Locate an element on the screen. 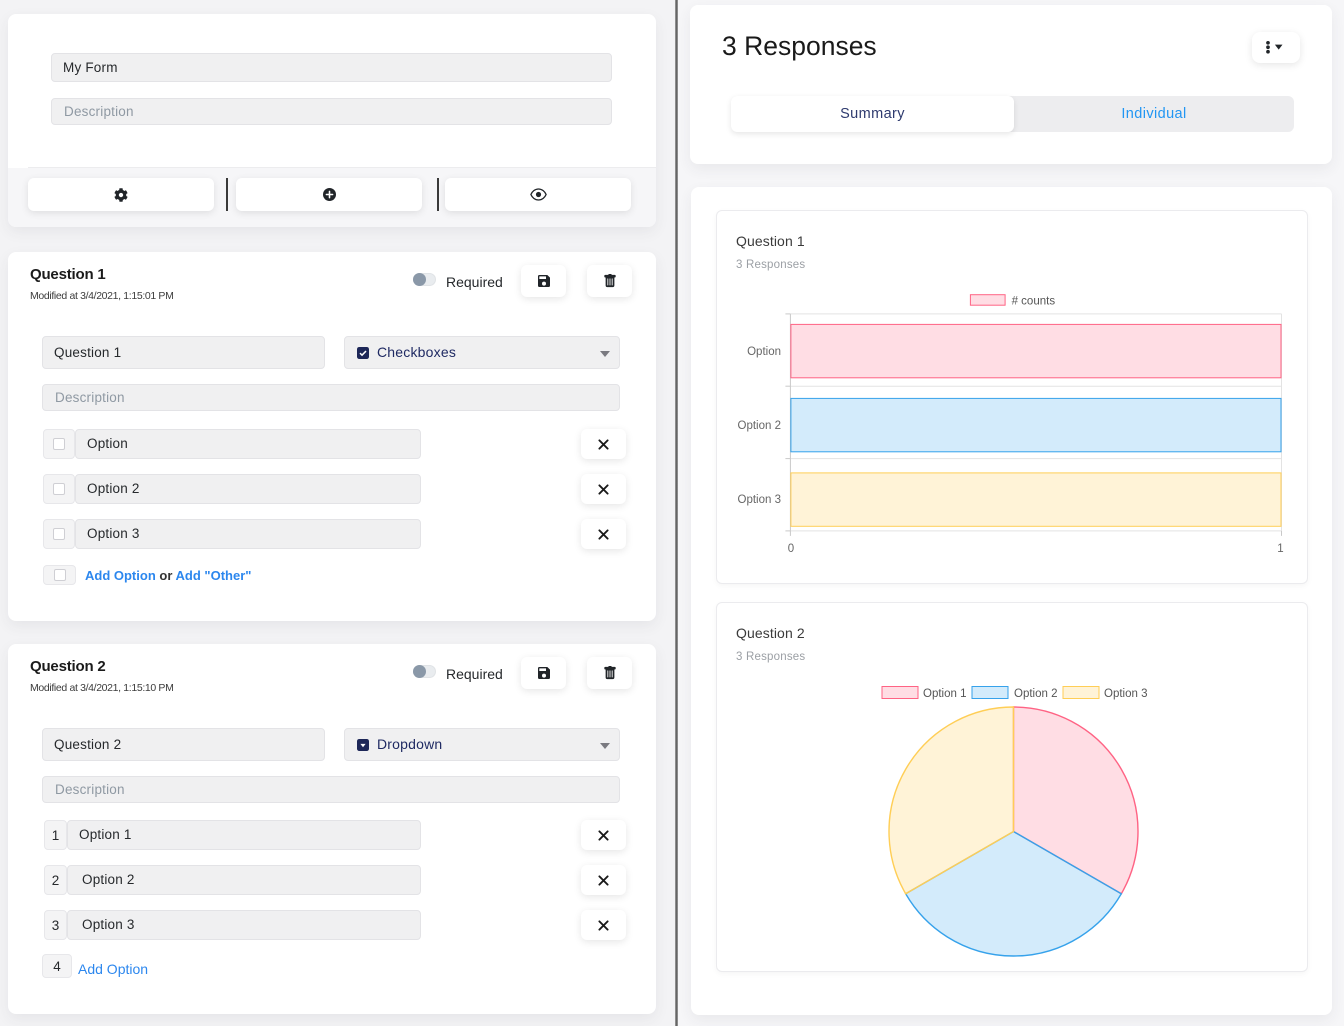 This screenshot has height=1026, width=1344. svg-text: 1 is located at coordinates (1280, 549).